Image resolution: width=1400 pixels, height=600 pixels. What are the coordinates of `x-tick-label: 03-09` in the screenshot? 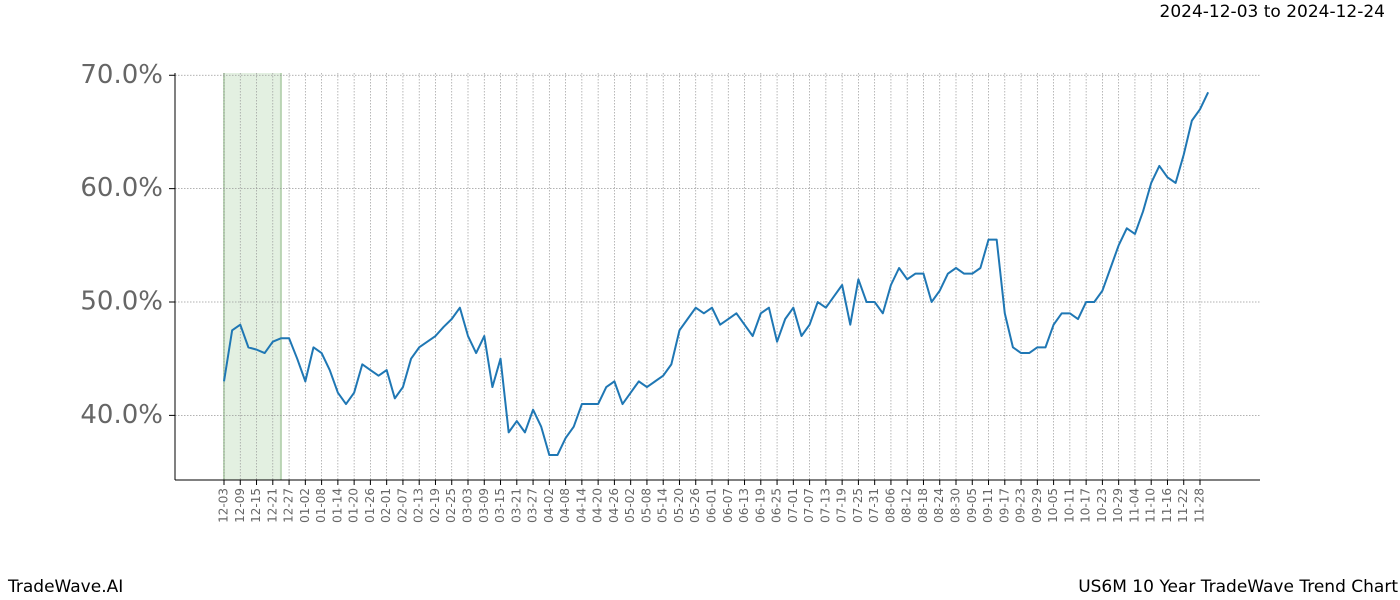 It's located at (484, 505).